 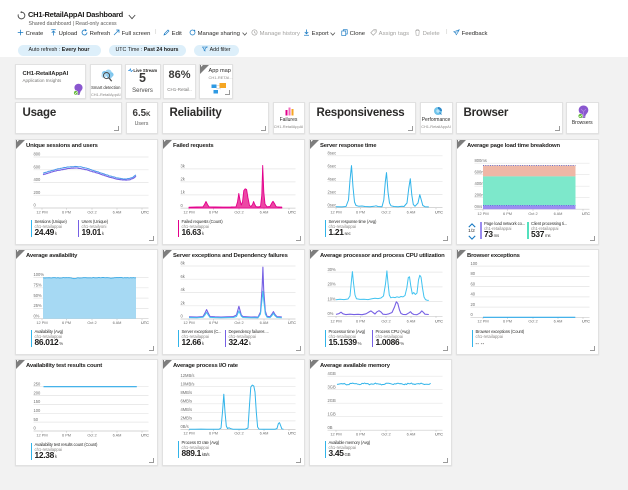 What do you see at coordinates (480, 194) in the screenshot?
I see `svg-text: 200ms` at bounding box center [480, 194].